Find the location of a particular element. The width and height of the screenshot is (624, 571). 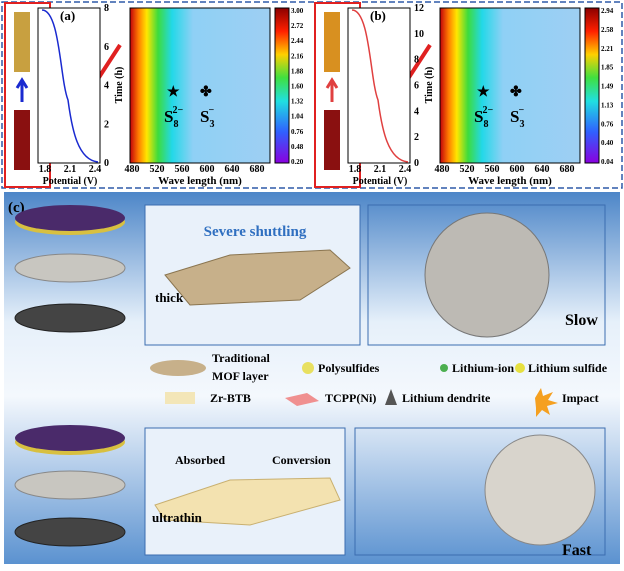

panel-label: (c) is located at coordinates (16, 208).